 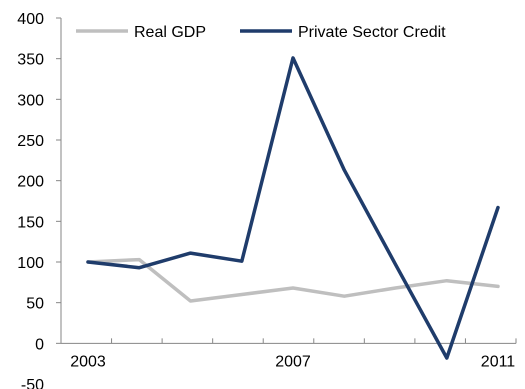 What do you see at coordinates (30, 60) in the screenshot?
I see `y-tick-label: 350` at bounding box center [30, 60].